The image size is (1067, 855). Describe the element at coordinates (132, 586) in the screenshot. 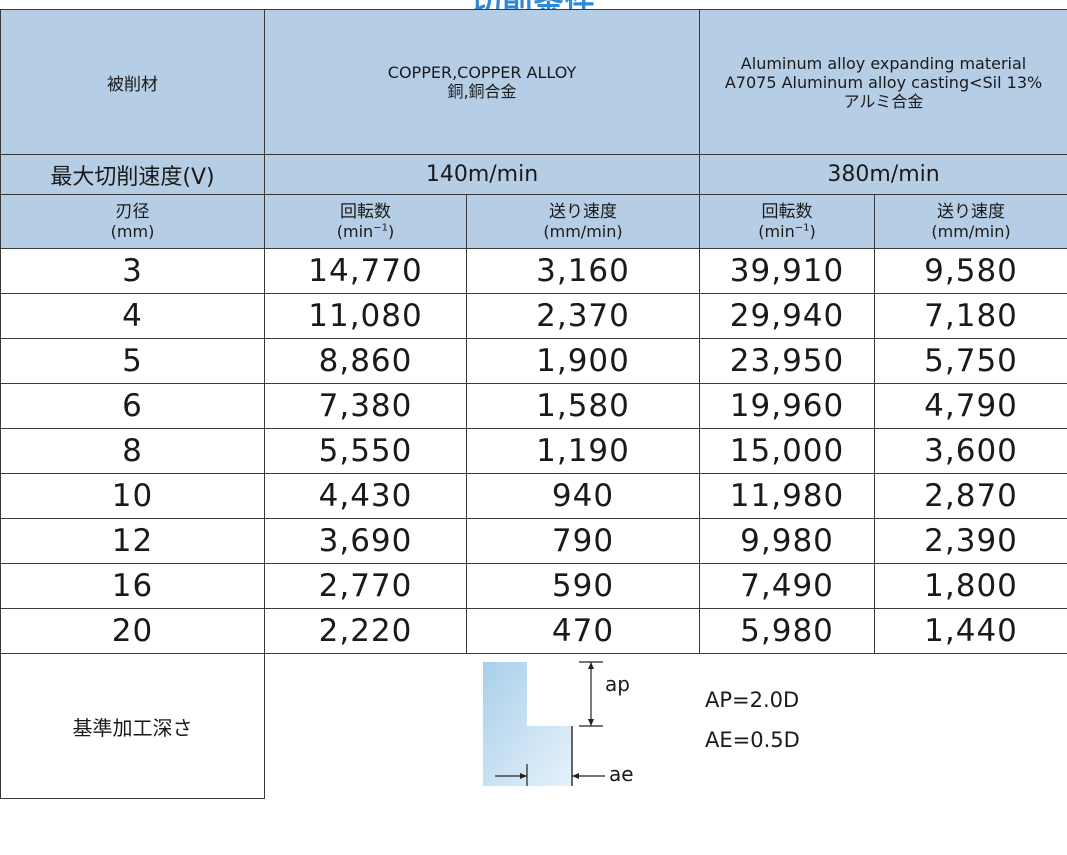

I see `diameter-cell: 16` at that location.